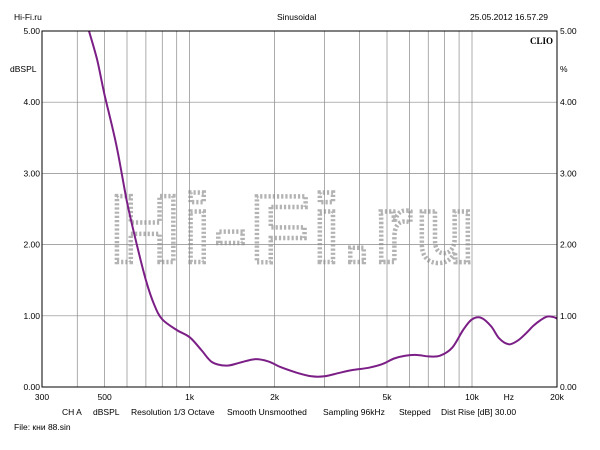 The height and width of the screenshot is (450, 600). What do you see at coordinates (297, 17) in the screenshot?
I see `mode-label: Sinusoidal` at bounding box center [297, 17].